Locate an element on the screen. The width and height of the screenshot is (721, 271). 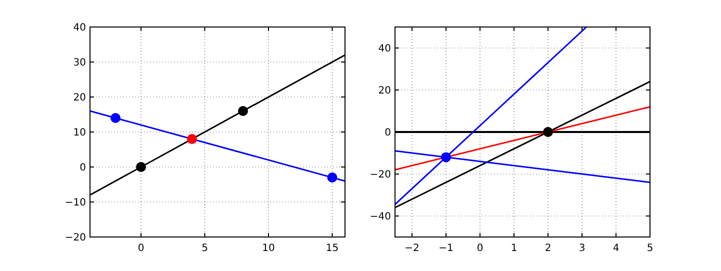
x-tick-label: 3 is located at coordinates (582, 248).